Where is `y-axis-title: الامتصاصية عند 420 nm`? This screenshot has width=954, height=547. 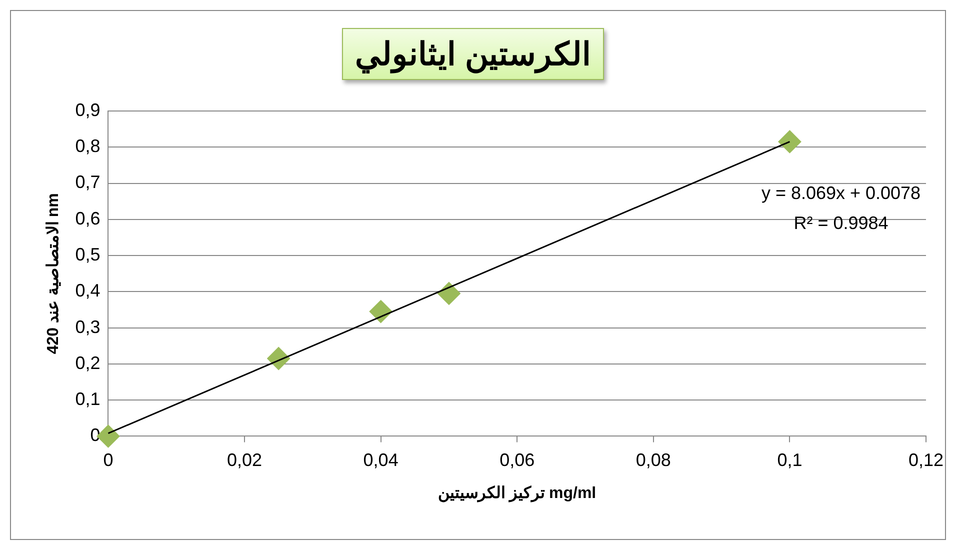
y-axis-title: الامتصاصية عند 420 nm is located at coordinates (53, 273).